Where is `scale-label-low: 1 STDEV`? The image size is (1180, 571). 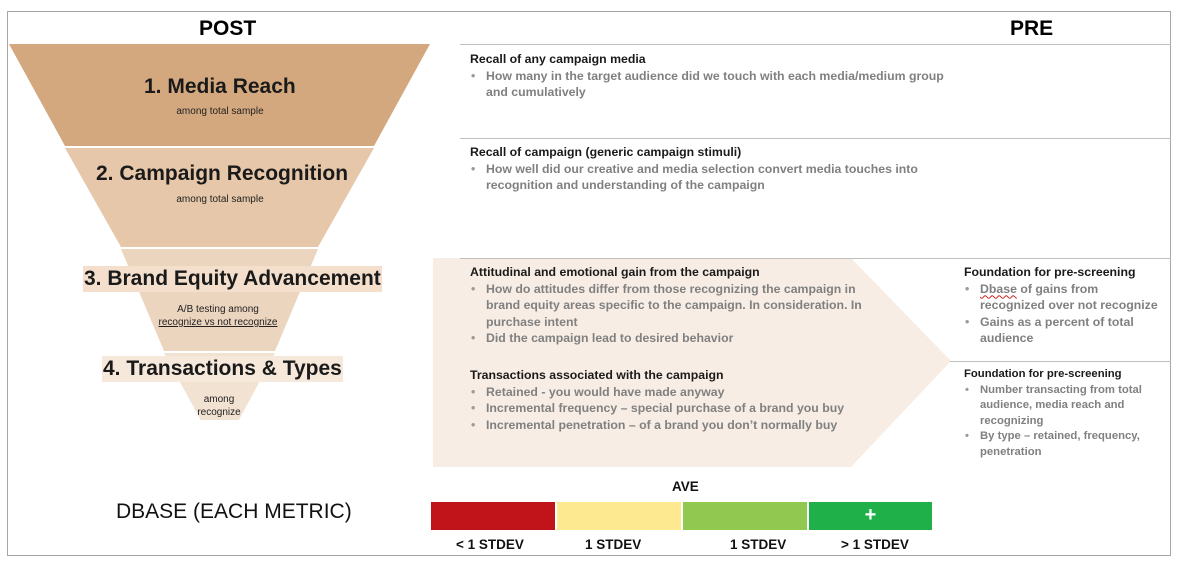 scale-label-low: 1 STDEV is located at coordinates (613, 544).